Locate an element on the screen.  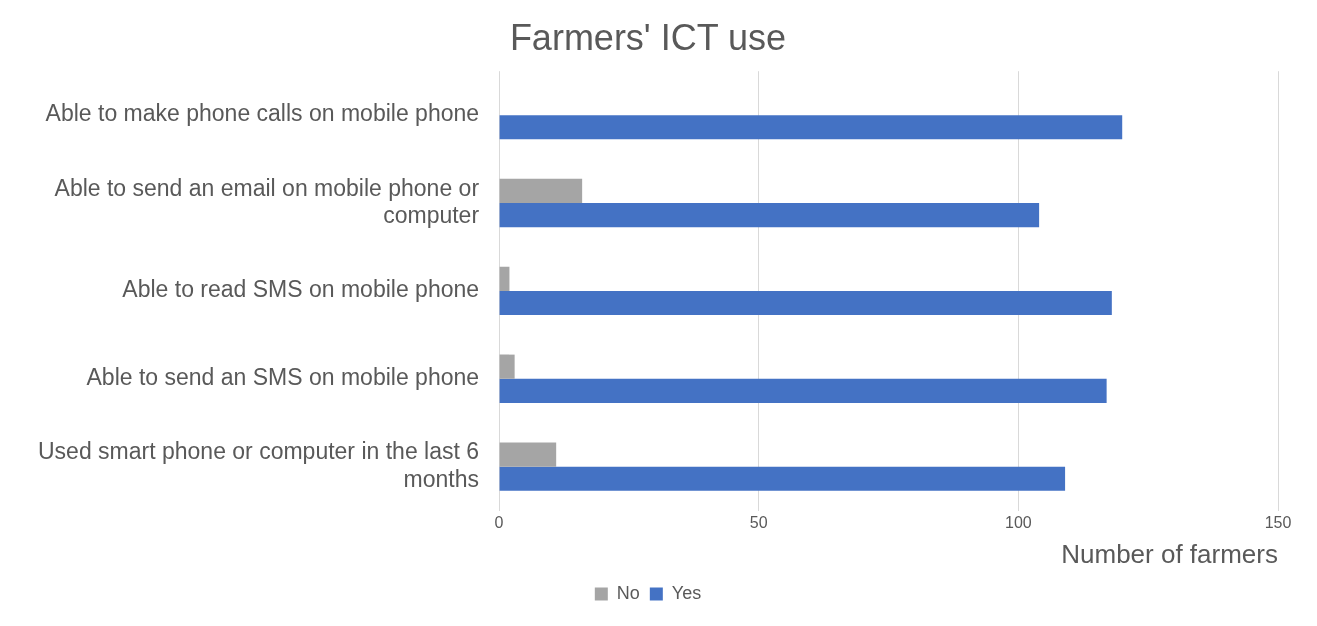
x-tick-label: 0 is located at coordinates (499, 522).